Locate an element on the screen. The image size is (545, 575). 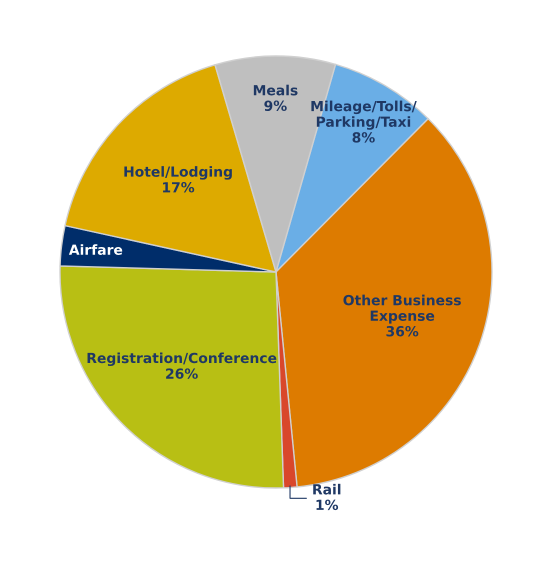
data-label: 17% is located at coordinates (178, 187).